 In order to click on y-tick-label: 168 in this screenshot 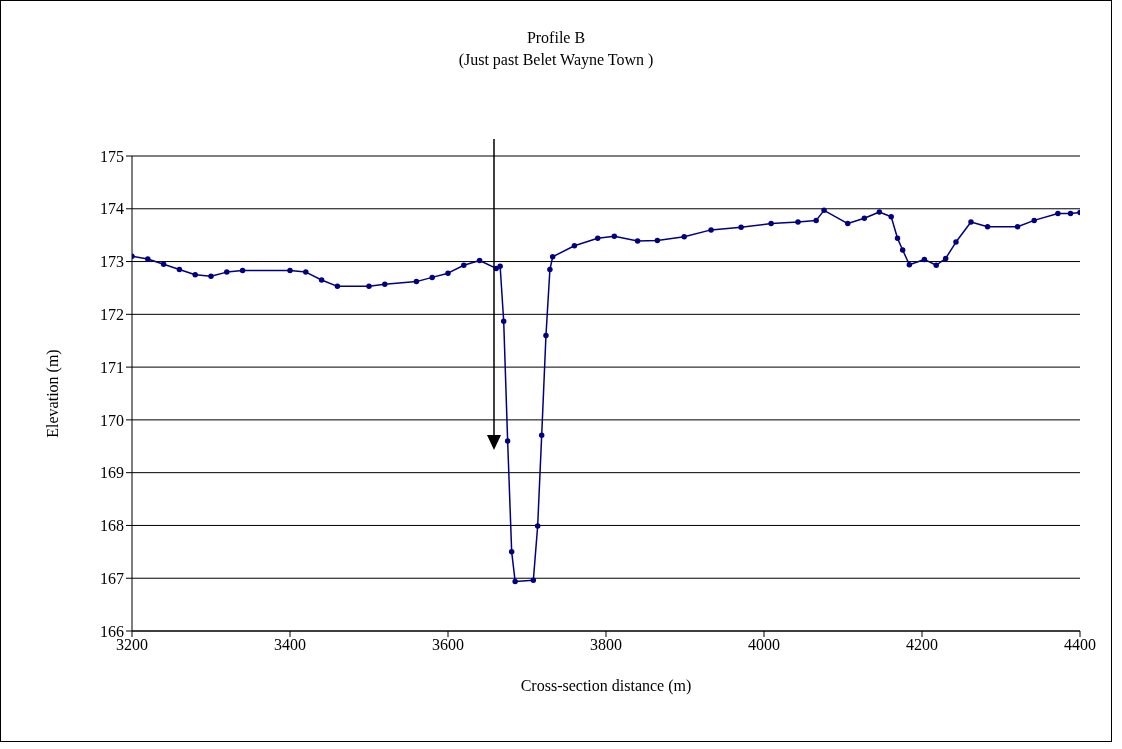, I will do `click(112, 526)`.